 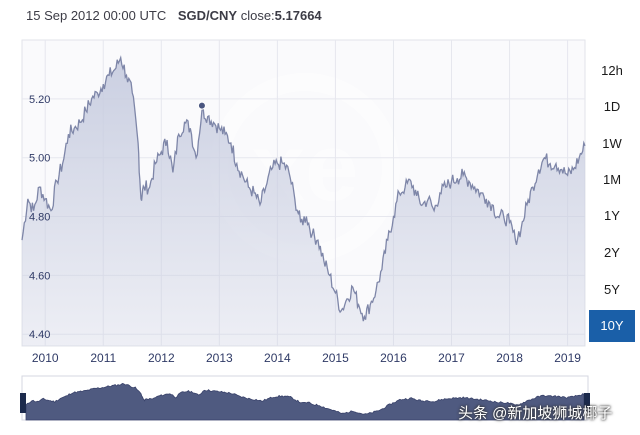 I want to click on x-tick-label: 2016, so click(x=393, y=358).